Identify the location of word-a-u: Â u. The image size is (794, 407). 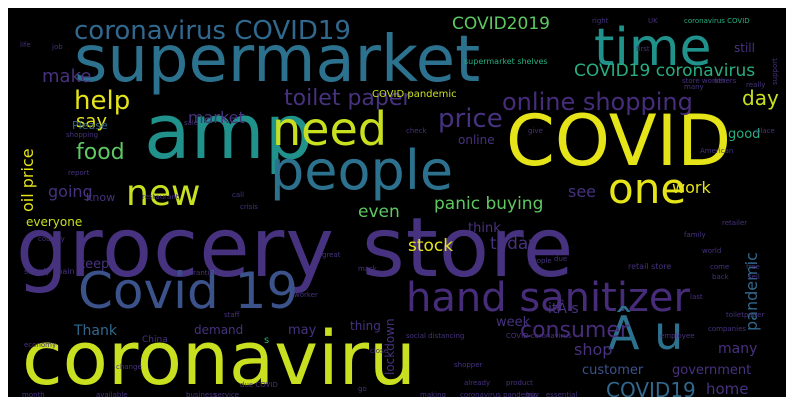
(646, 333).